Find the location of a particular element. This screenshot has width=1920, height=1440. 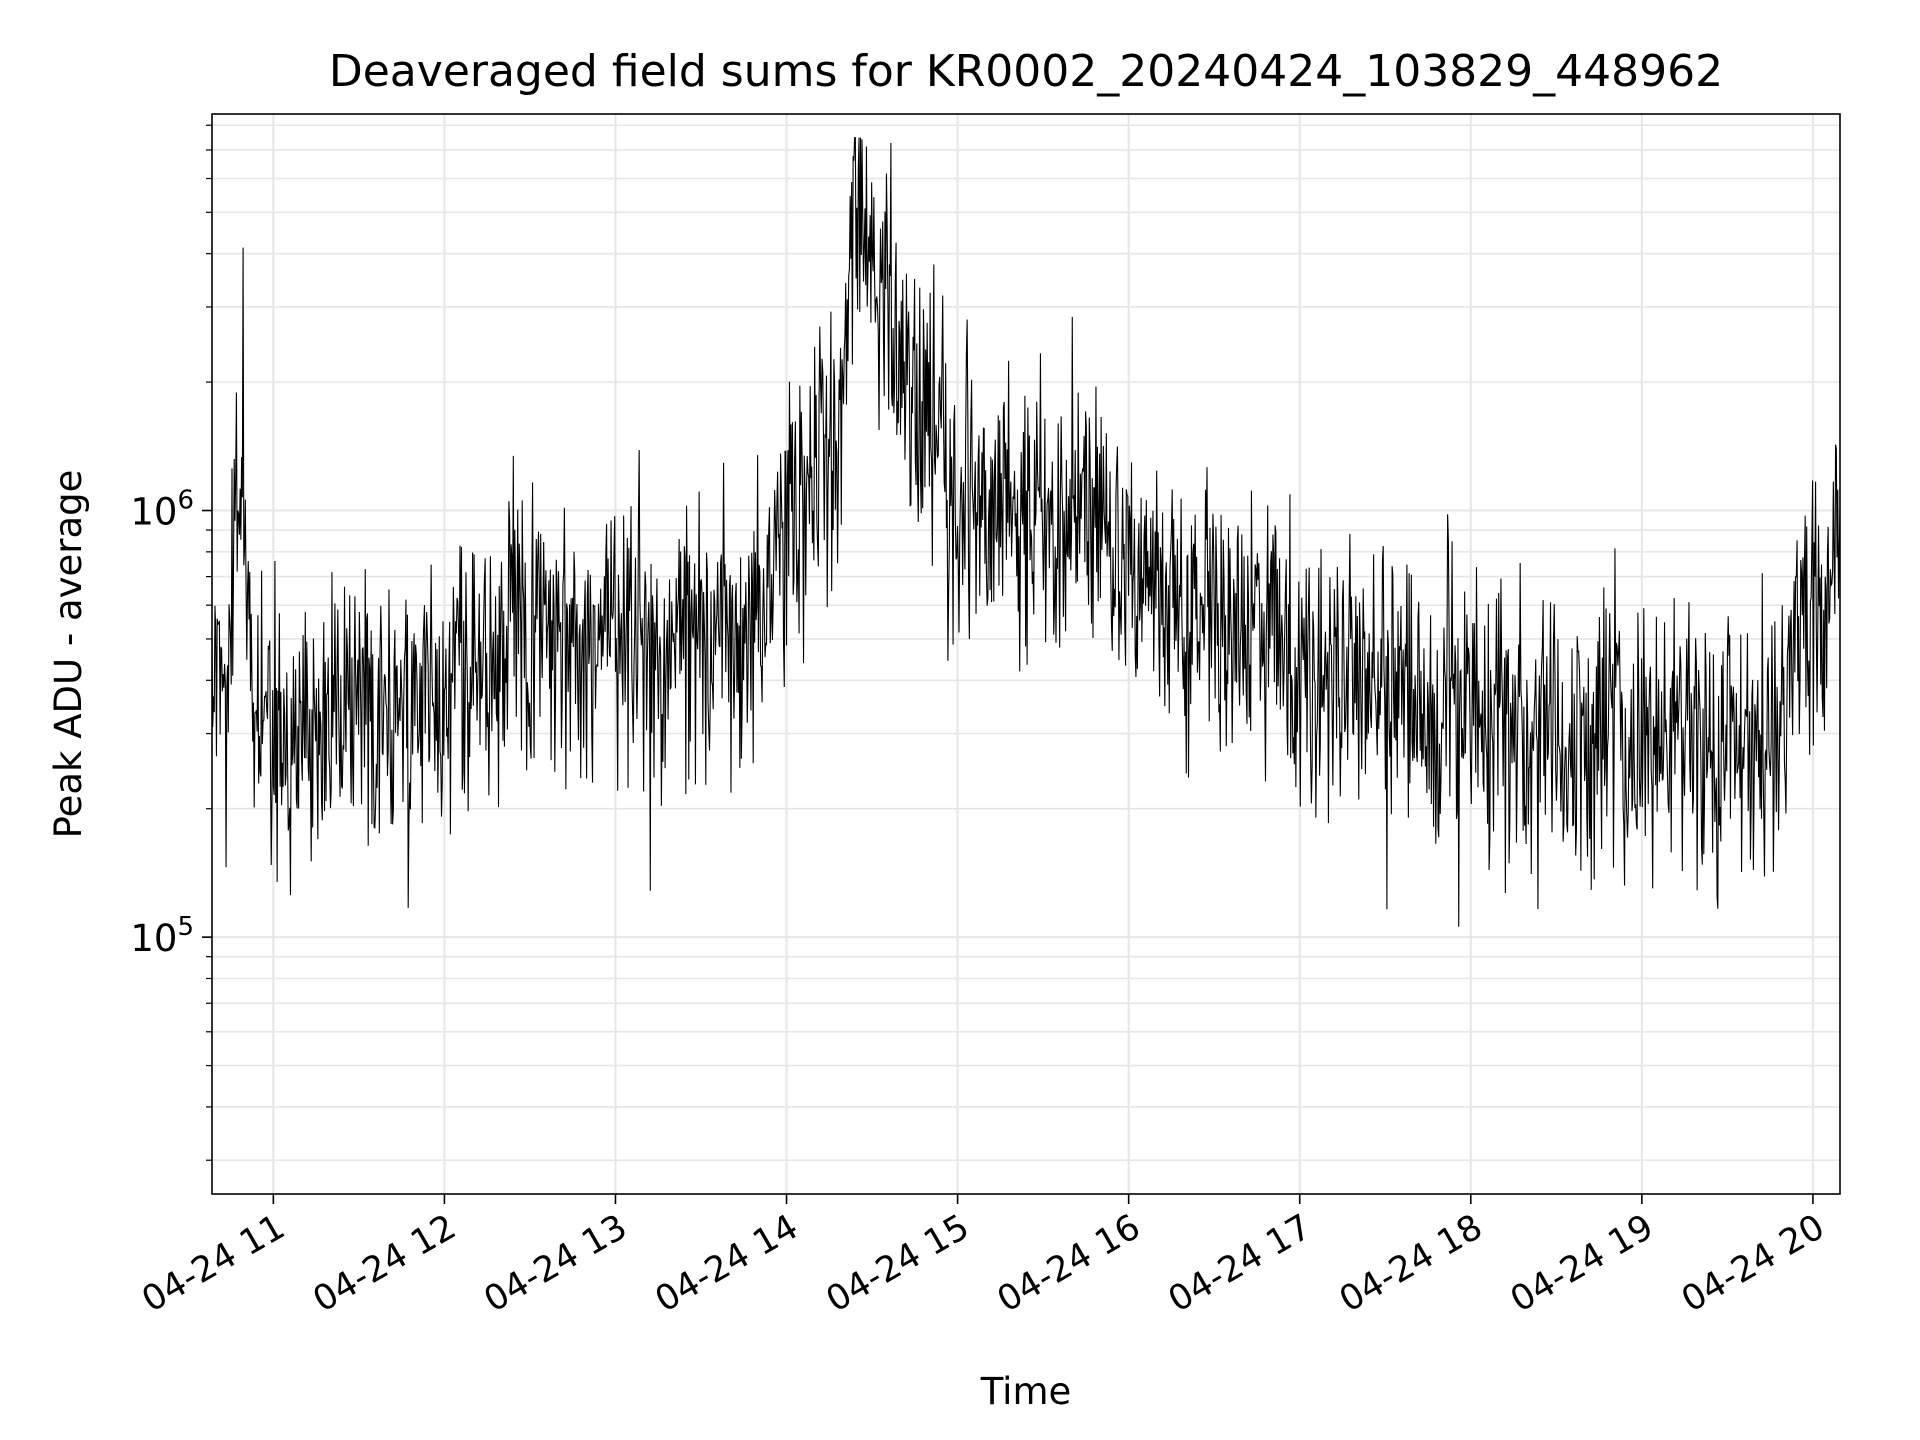

y-tick-label: 106 is located at coordinates (162, 510).